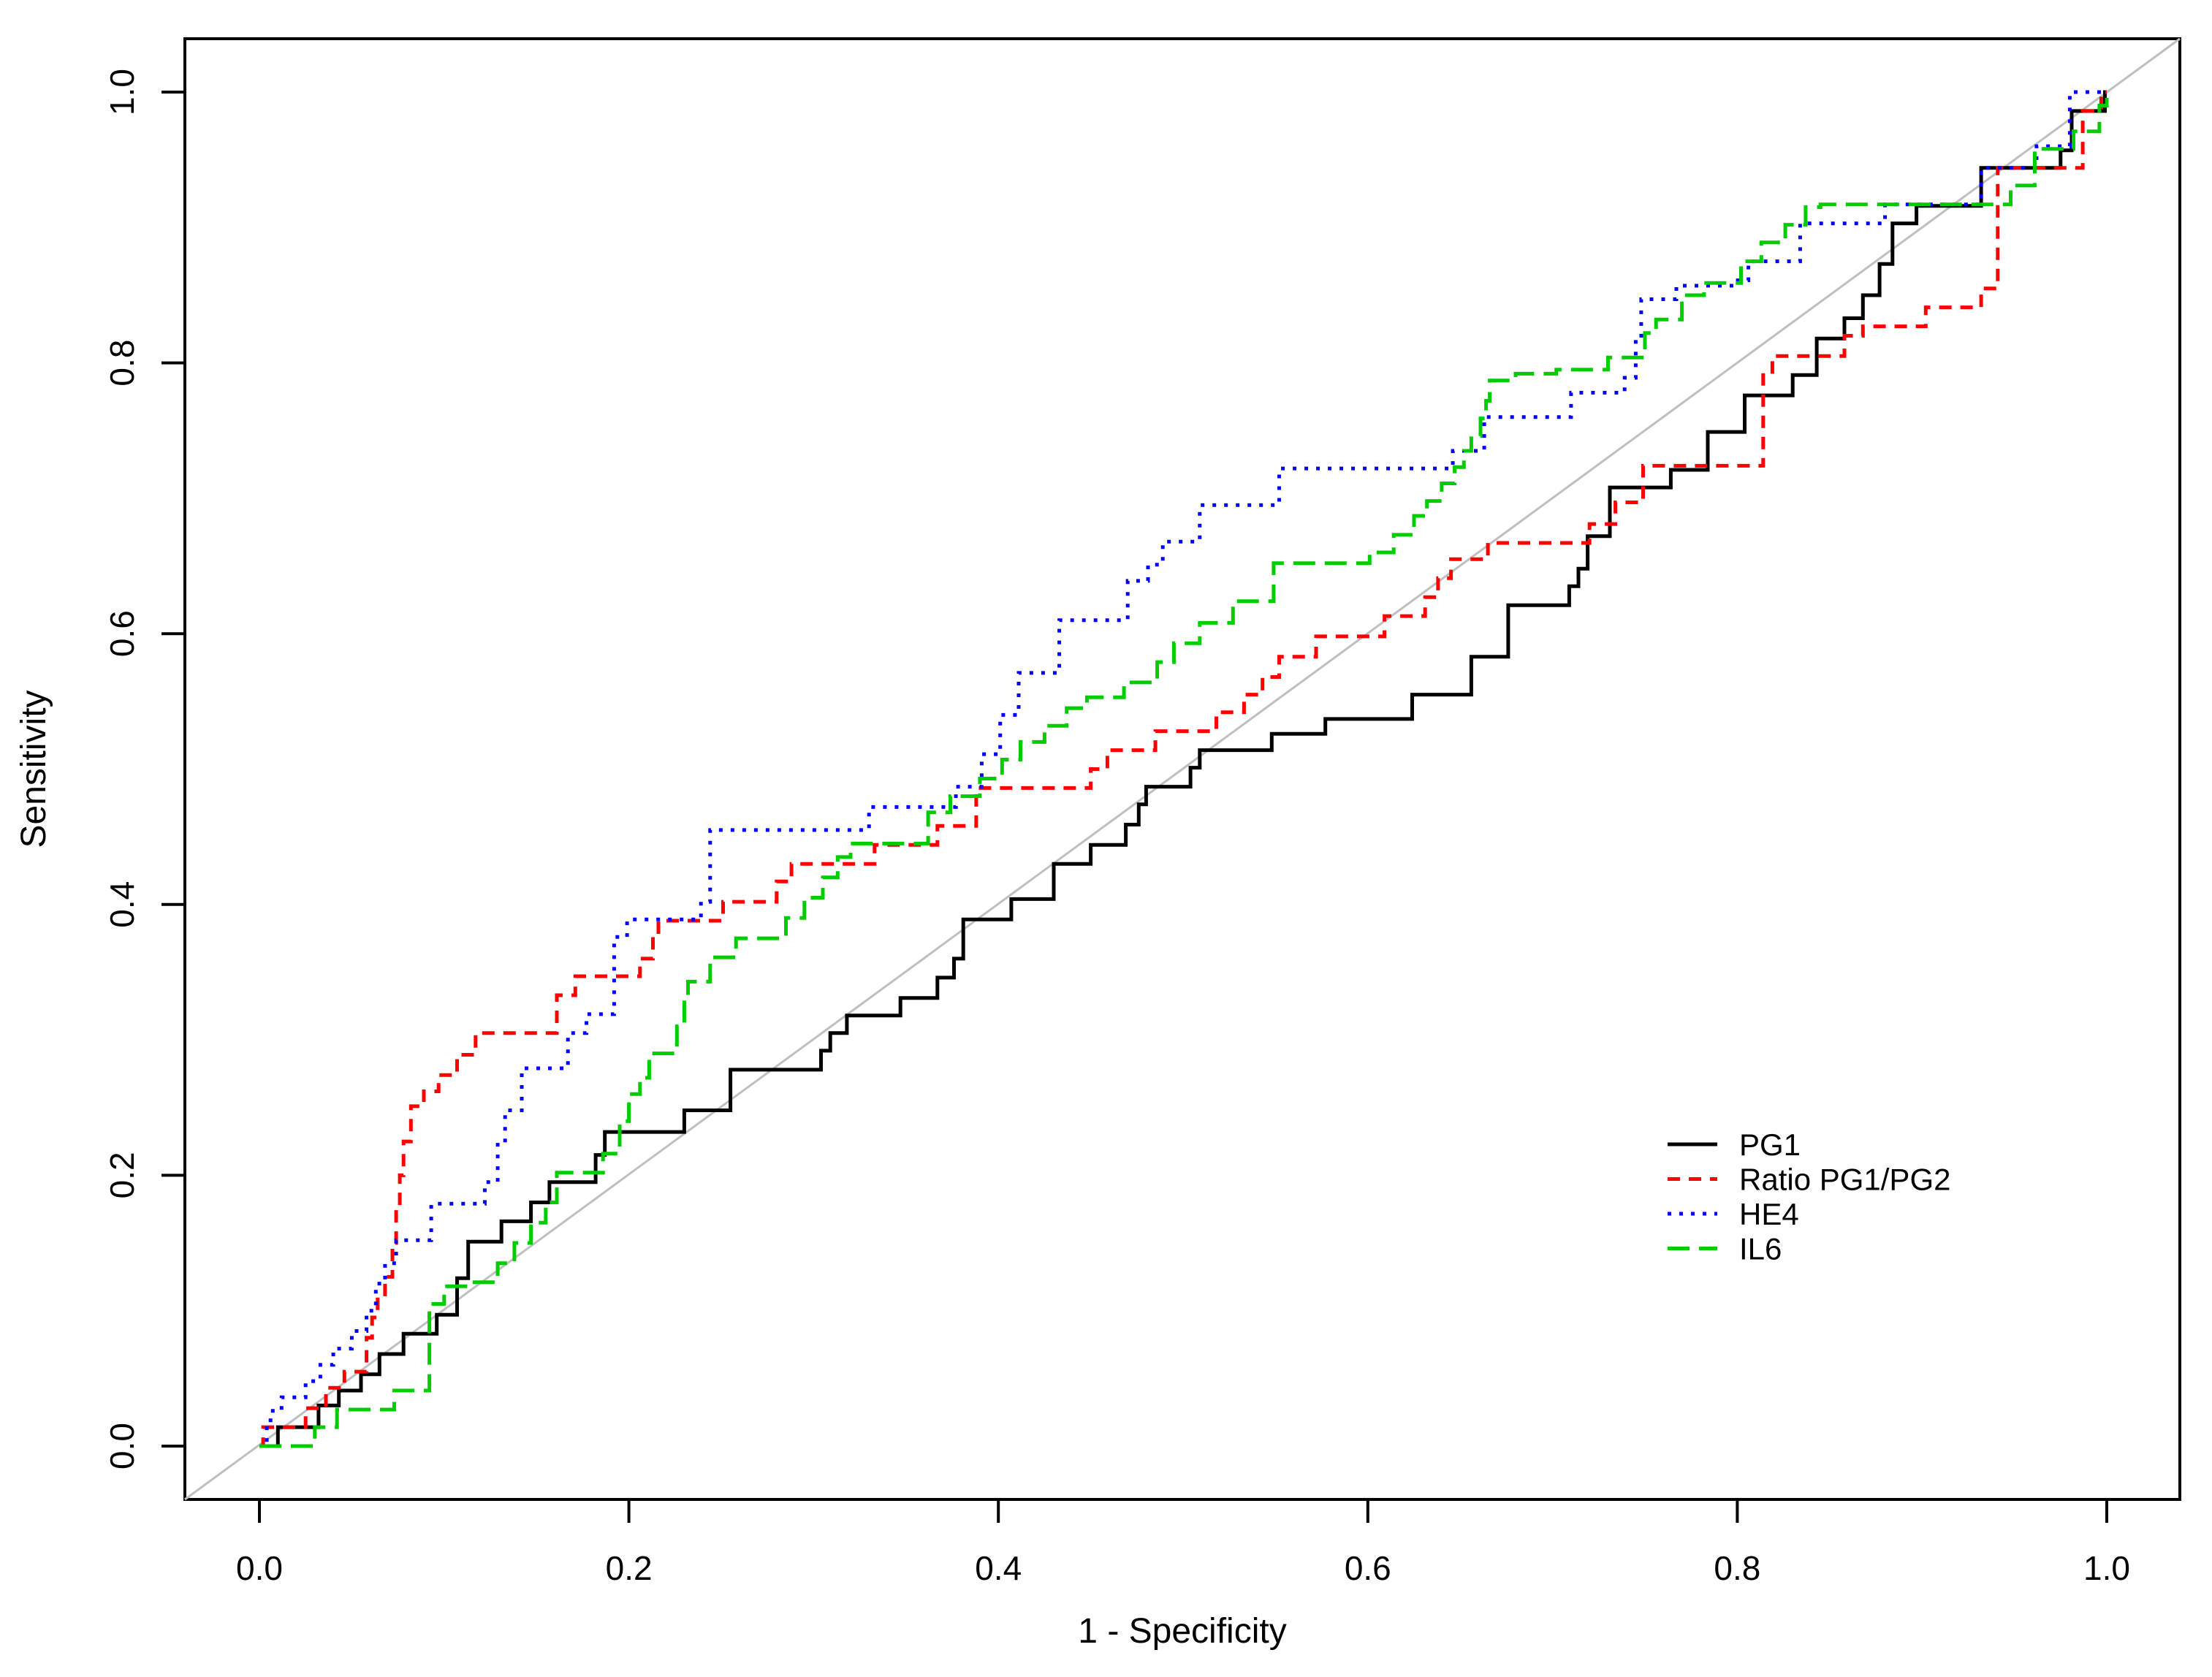 The height and width of the screenshot is (1677, 2212). What do you see at coordinates (122, 1446) in the screenshot?
I see `y-axis-tick-label: 0.0` at bounding box center [122, 1446].